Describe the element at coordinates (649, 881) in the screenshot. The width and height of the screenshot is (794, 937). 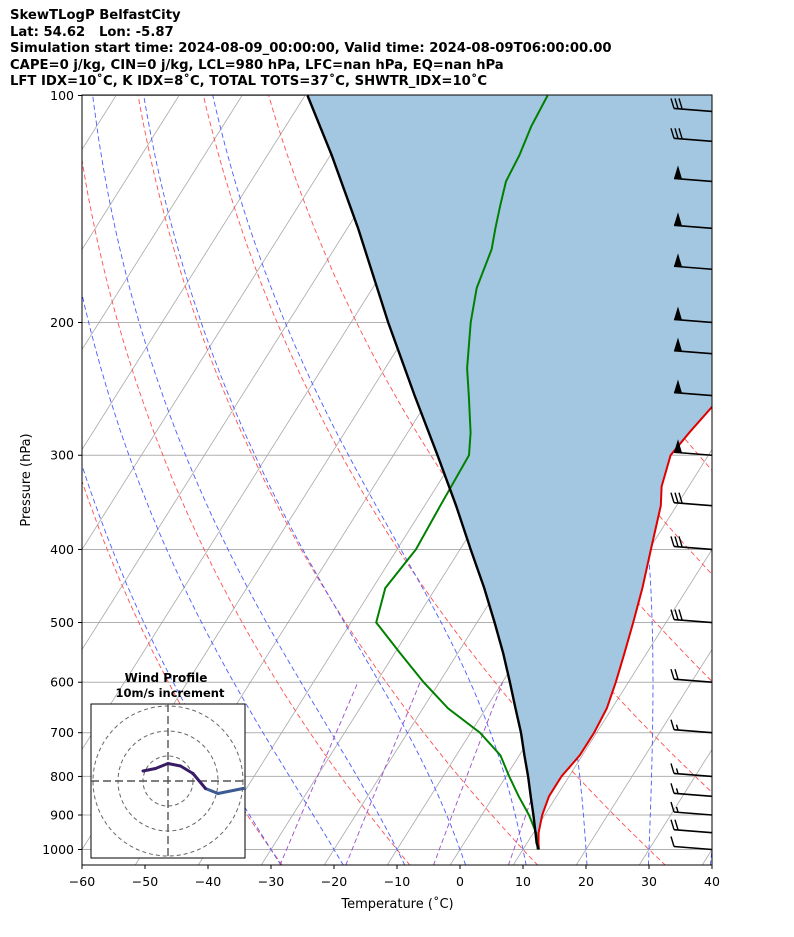
I see `x-tick-label: 30` at that location.